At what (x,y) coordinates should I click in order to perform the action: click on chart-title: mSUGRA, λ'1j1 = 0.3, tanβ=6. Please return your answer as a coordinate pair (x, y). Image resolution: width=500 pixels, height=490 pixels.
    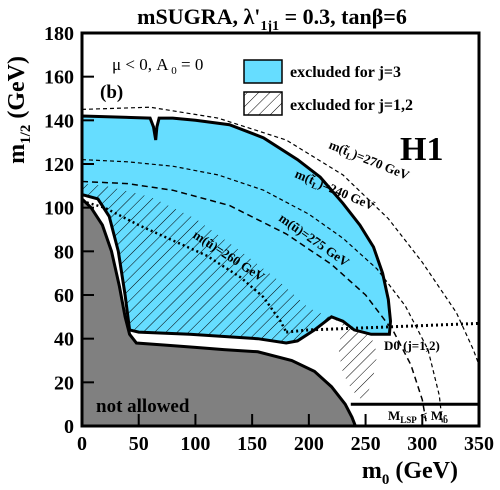
    Looking at the image, I should click on (272, 19).